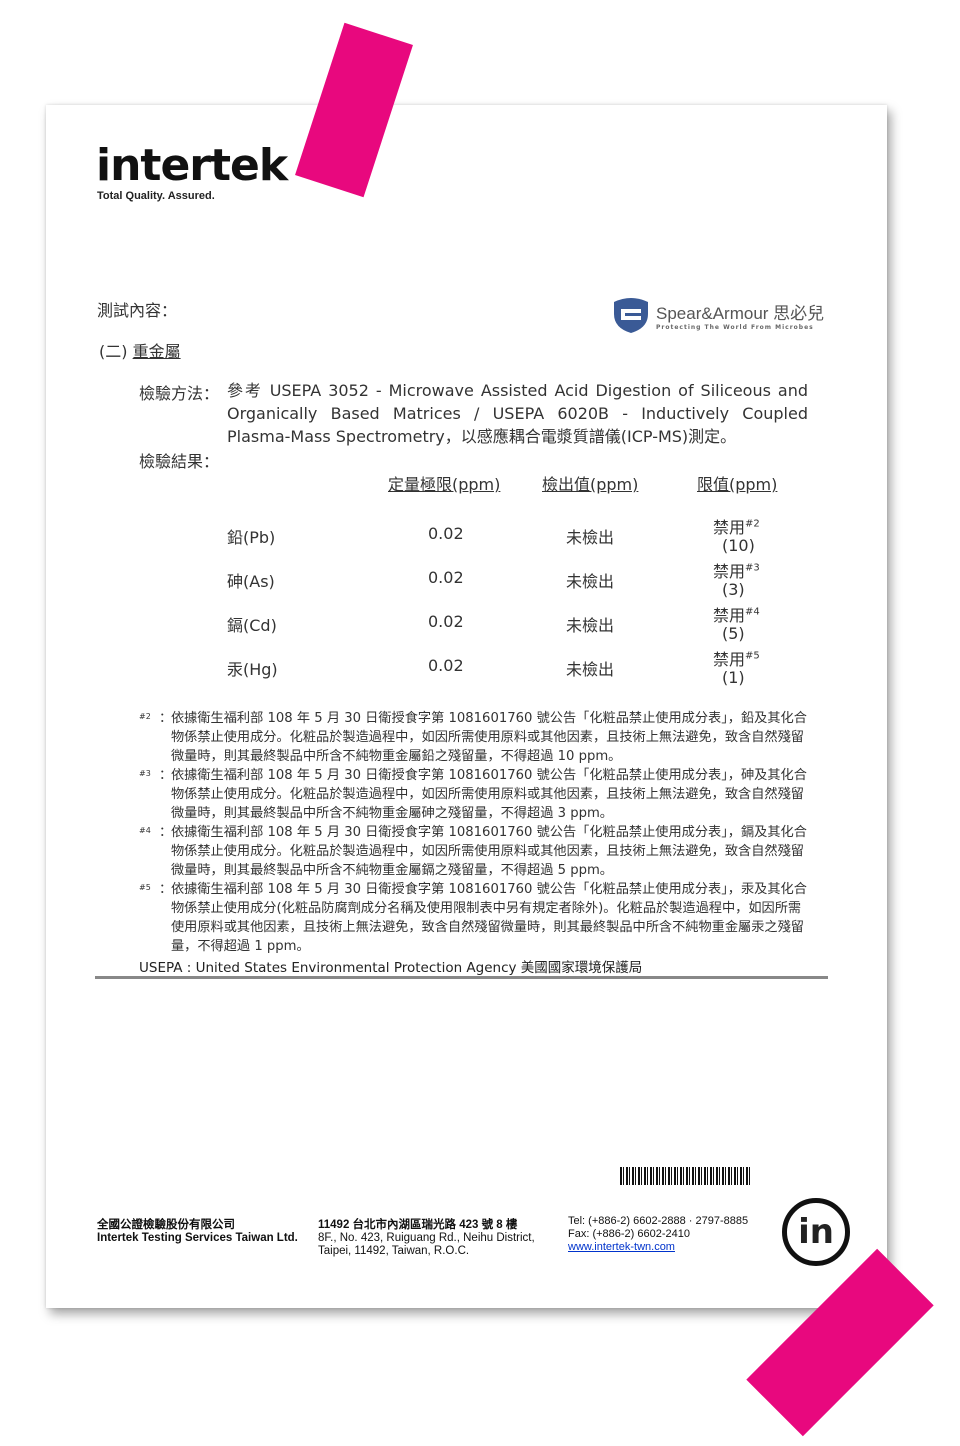  I want to click on method-label: 檢驗方法：, so click(179, 393).